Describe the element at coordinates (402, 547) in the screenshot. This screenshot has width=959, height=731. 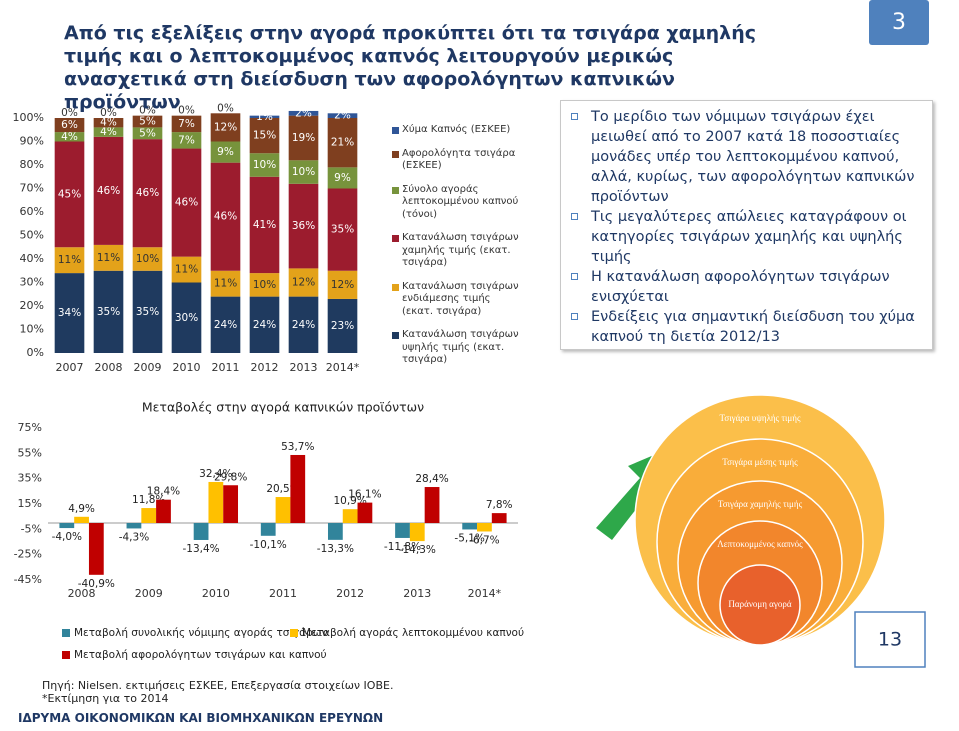
I see `data-label: -11,8%` at that location.